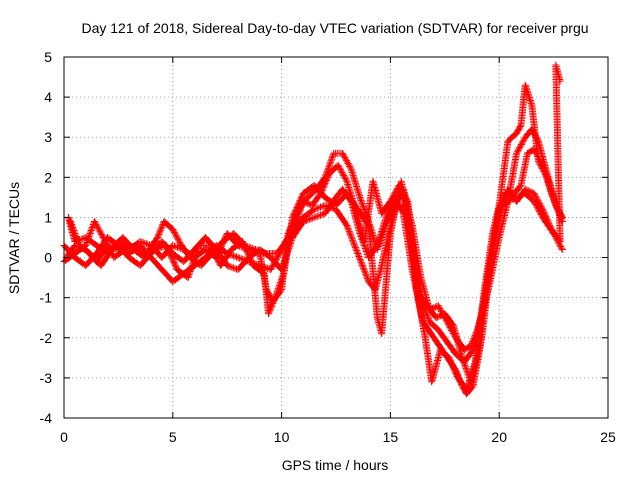  What do you see at coordinates (282, 437) in the screenshot?
I see `x-tick-label: 10` at bounding box center [282, 437].